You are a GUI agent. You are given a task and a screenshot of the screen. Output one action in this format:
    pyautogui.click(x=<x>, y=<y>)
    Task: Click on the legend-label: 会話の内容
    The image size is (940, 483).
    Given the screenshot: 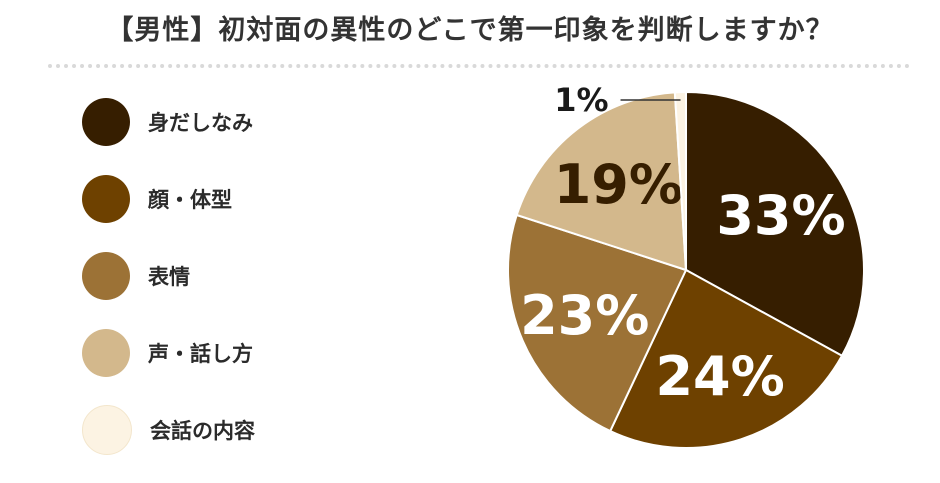 What is the action you would take?
    pyautogui.click(x=202, y=430)
    